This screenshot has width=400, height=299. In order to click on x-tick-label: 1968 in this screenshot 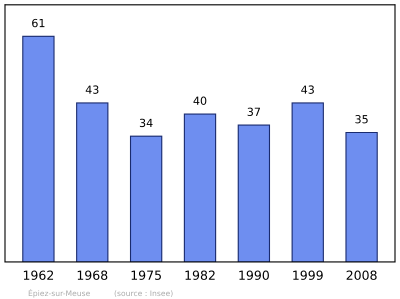, I will do `click(93, 275)`.